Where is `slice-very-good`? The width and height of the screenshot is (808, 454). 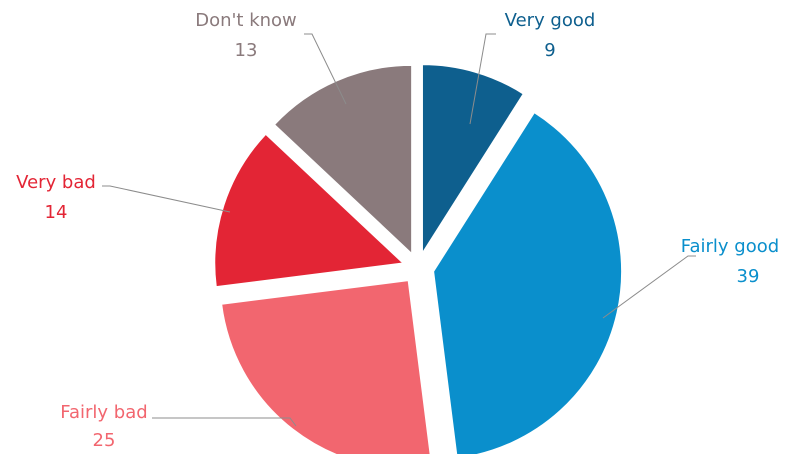 slice-very-good is located at coordinates (472, 159).